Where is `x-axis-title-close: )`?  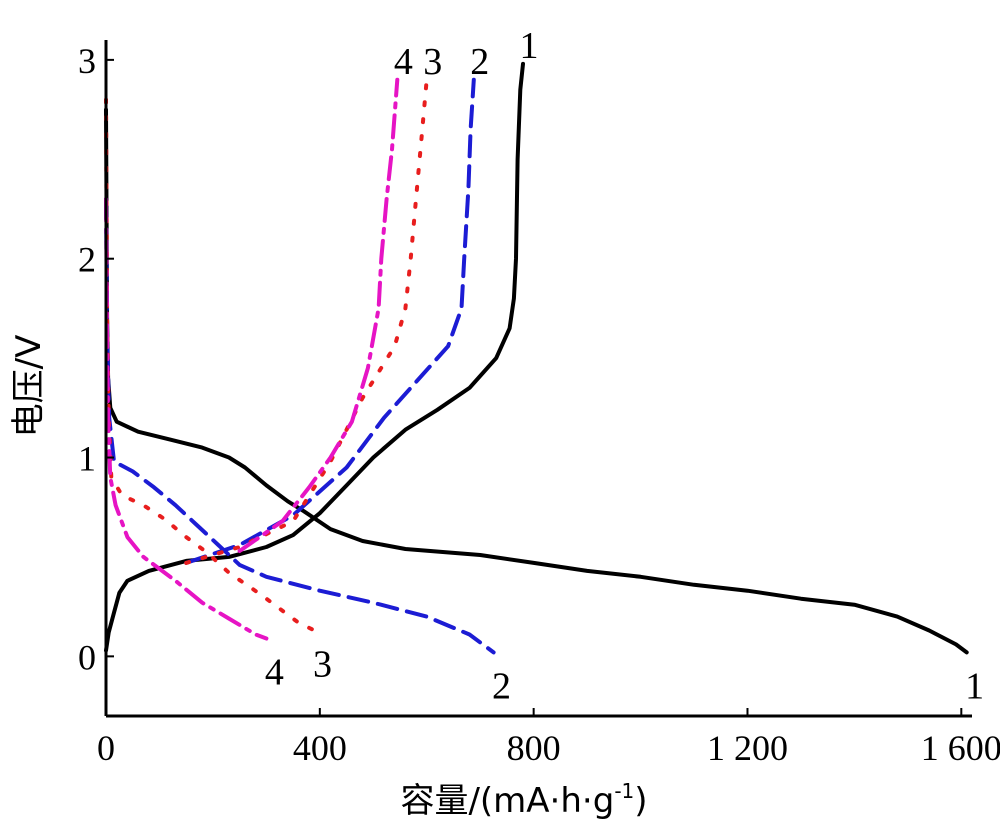
x-axis-title-close: ) is located at coordinates (640, 801).